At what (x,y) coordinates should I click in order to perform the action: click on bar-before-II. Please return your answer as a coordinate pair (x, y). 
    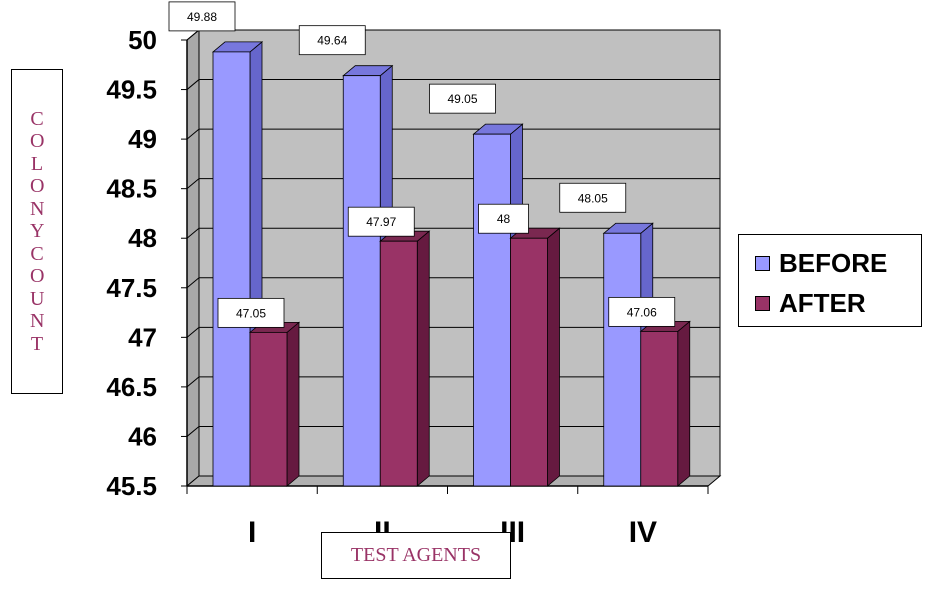
    Looking at the image, I should click on (361, 281).